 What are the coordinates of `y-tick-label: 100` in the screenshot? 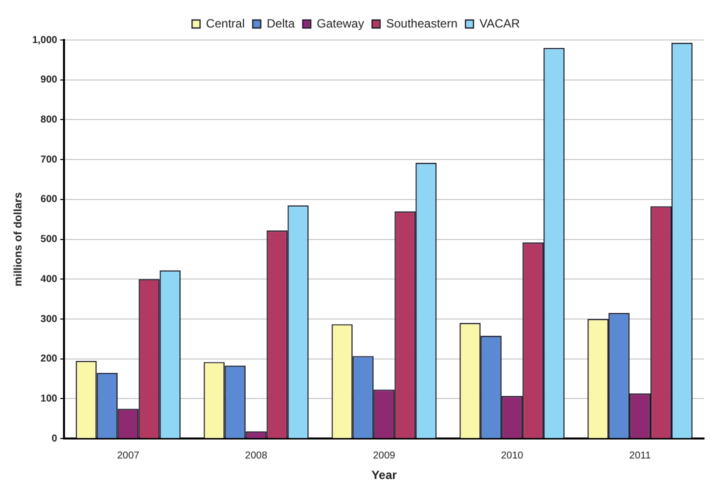 It's located at (49, 398).